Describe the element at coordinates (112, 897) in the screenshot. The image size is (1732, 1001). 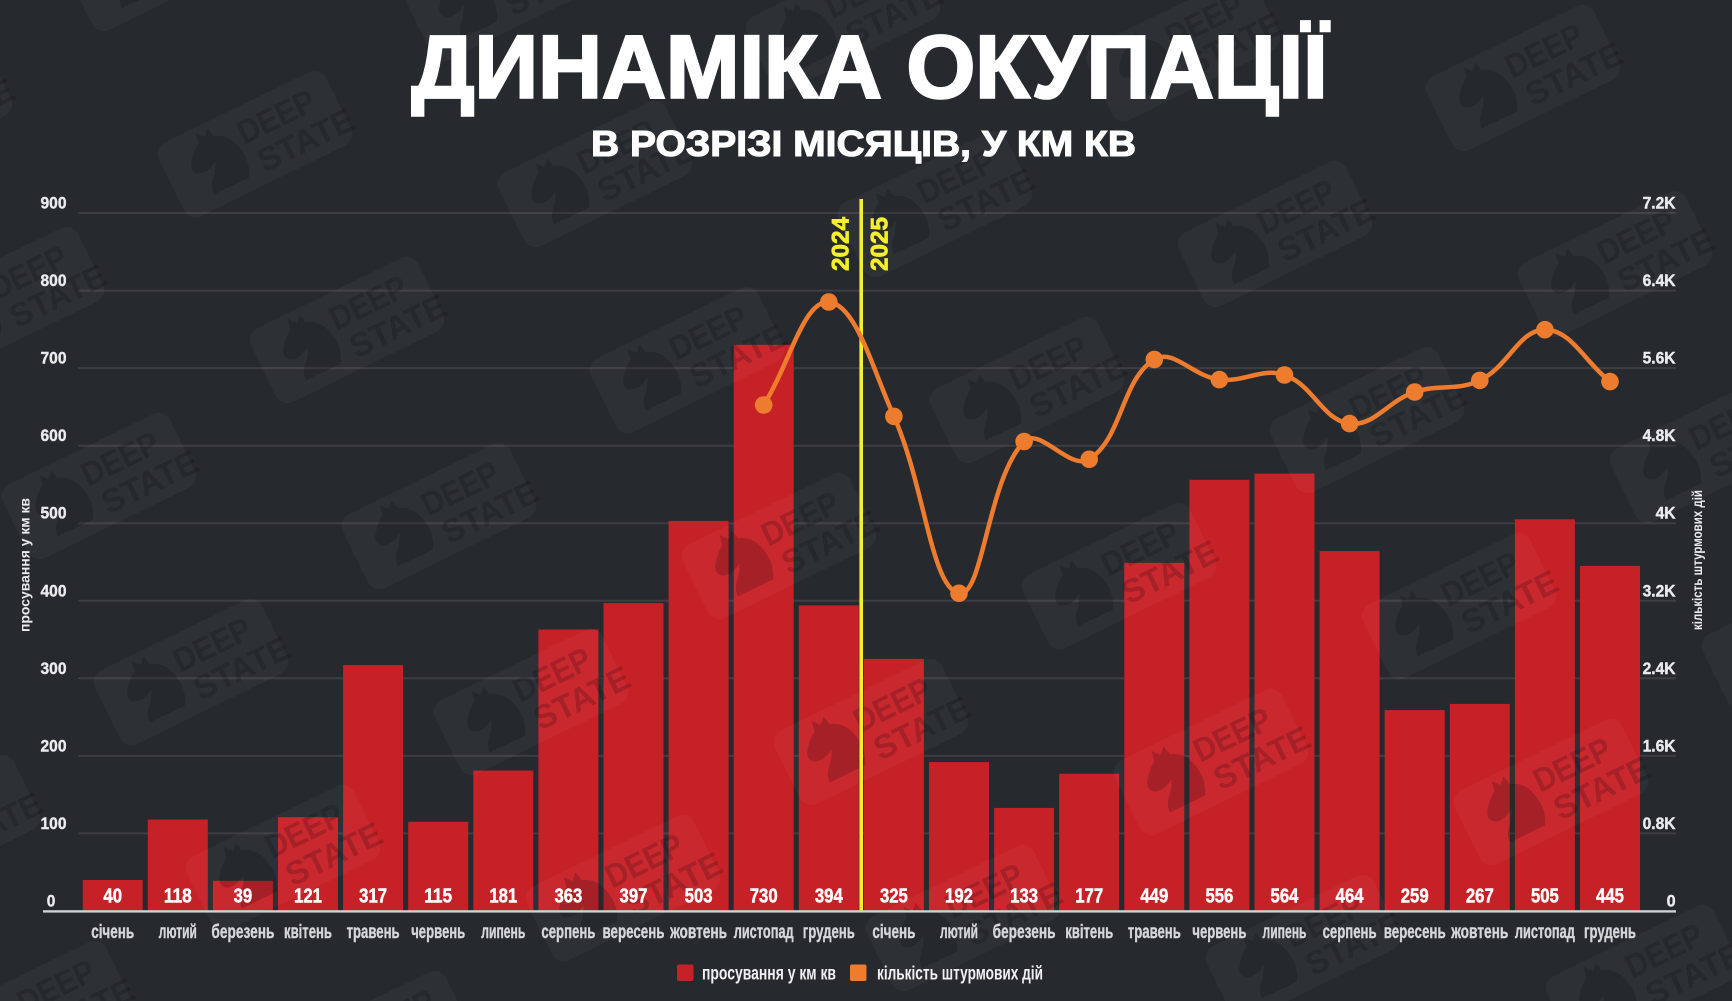
I see `svg-text: 40` at that location.